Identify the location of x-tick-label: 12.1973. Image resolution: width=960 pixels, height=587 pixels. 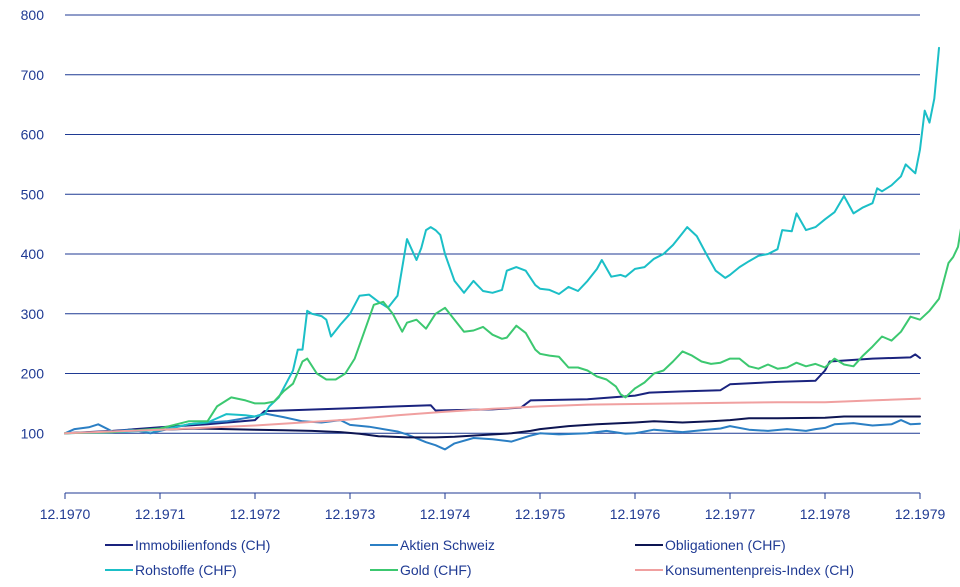
(350, 514).